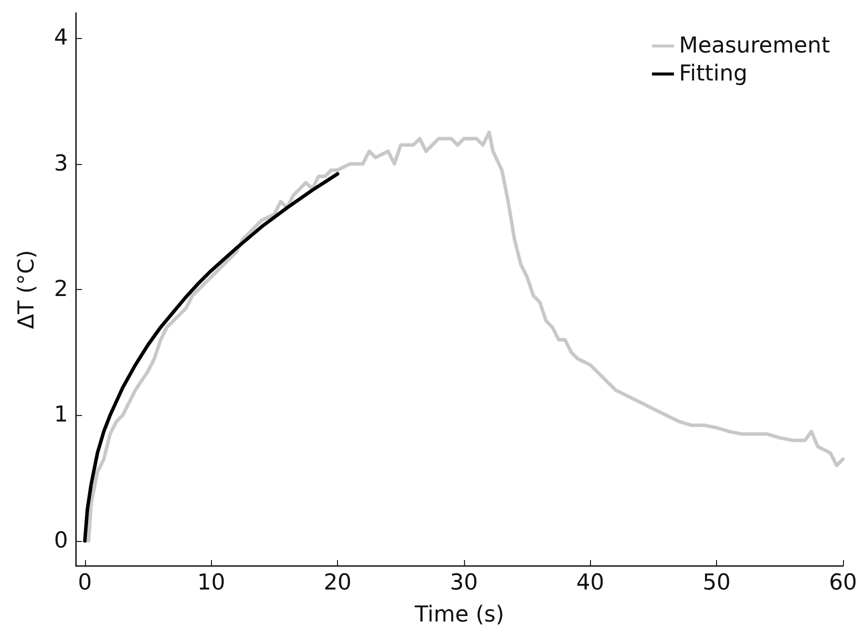 This screenshot has height=640, width=863. Describe the element at coordinates (61, 38) in the screenshot. I see `y-tick-label: 4` at that location.